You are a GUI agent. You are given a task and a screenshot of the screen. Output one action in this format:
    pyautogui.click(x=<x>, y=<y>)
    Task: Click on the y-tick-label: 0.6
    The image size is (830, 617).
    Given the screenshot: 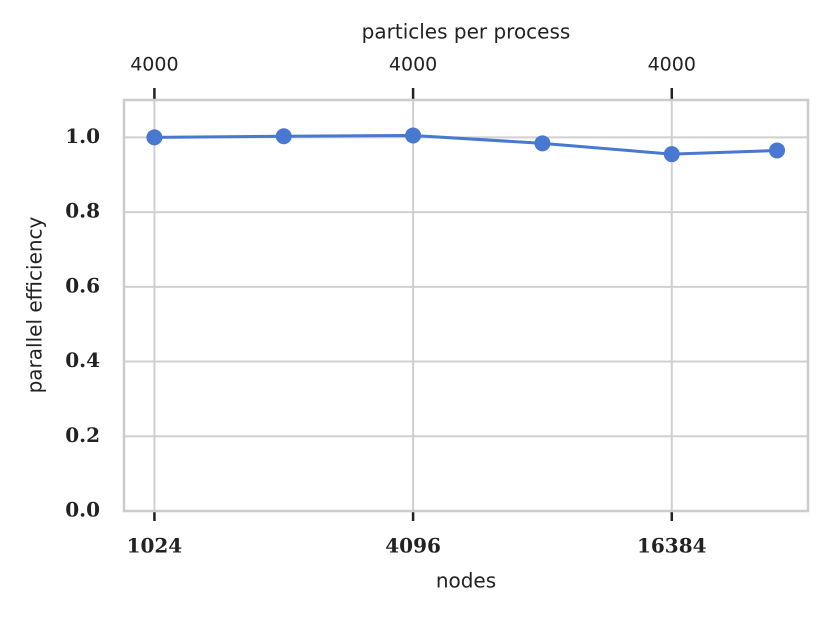 What is the action you would take?
    pyautogui.click(x=82, y=285)
    